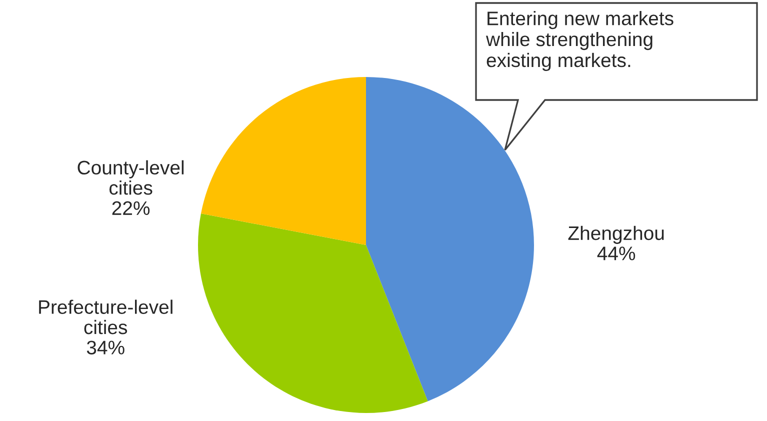 Image resolution: width=767 pixels, height=421 pixels. I want to click on data-label: 44%, so click(616, 253).